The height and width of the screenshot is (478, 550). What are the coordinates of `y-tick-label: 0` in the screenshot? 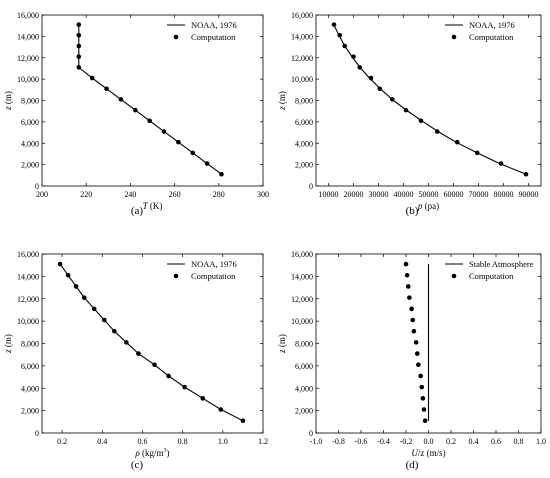 It's located at (37, 186).